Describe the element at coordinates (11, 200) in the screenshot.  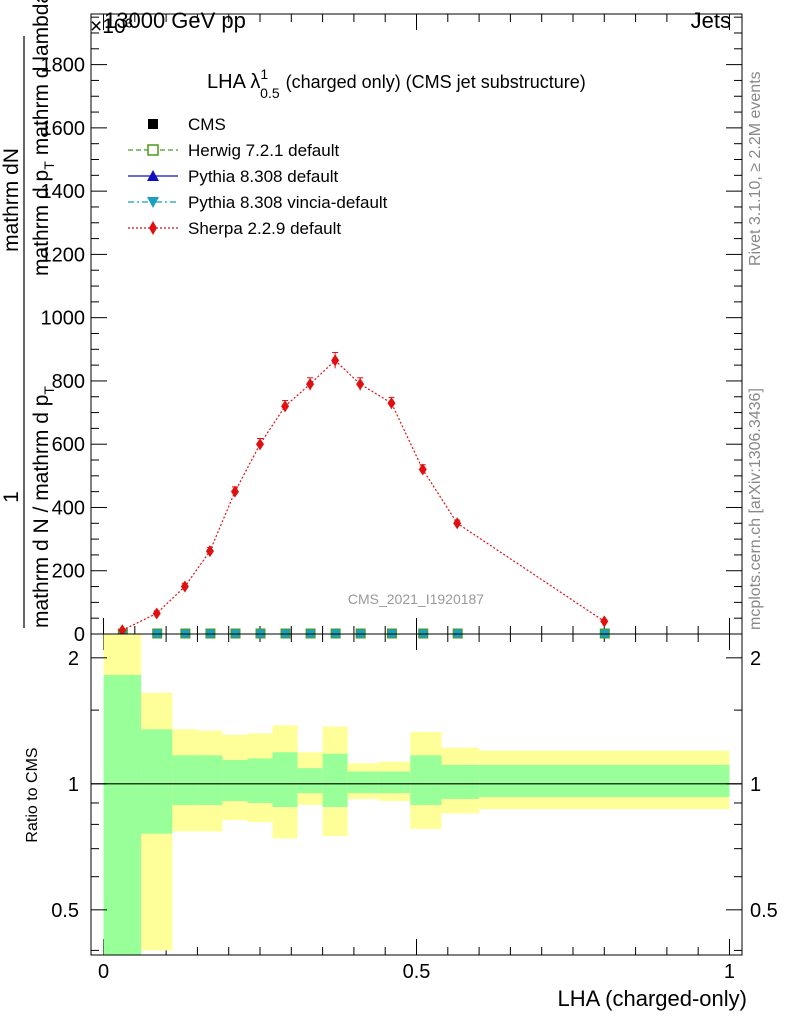
I see `y-label-num-2: mathrm dN` at that location.